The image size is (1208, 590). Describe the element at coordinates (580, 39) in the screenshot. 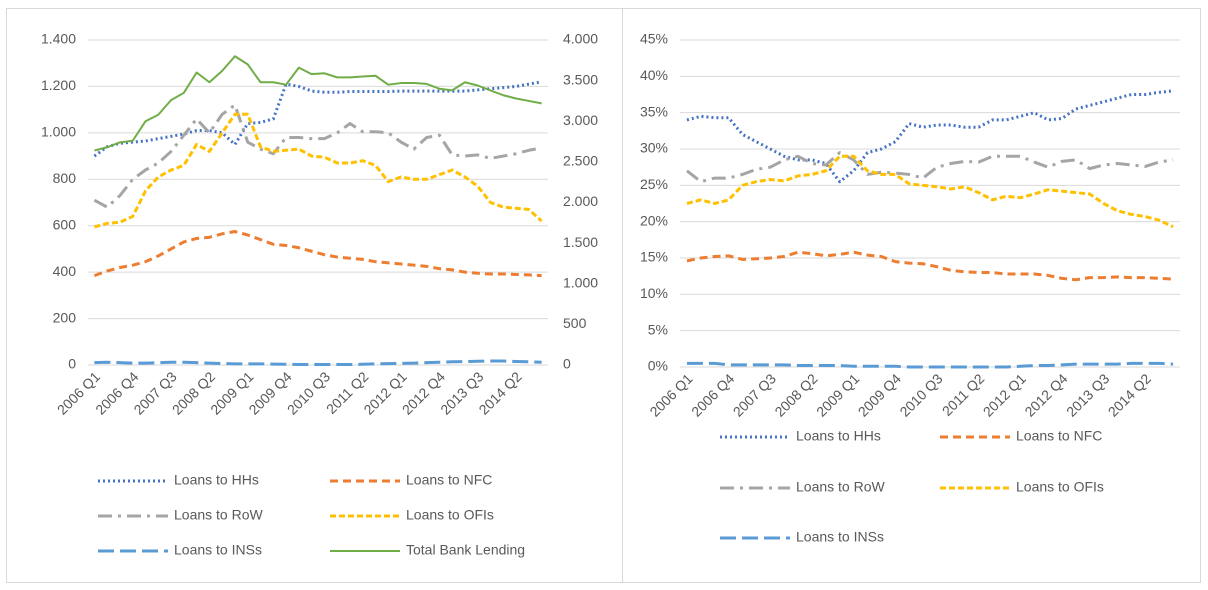

I see `y2-tick-label: 4.000` at that location.